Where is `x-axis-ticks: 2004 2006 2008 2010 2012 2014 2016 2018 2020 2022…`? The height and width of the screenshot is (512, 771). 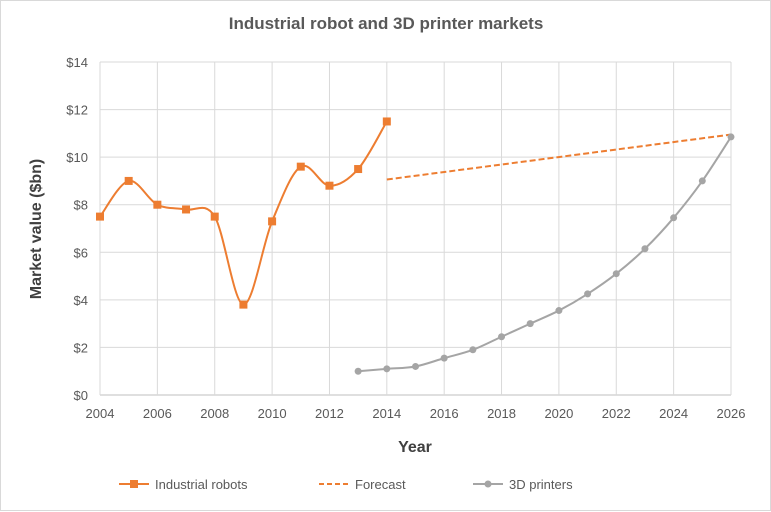 x-axis-ticks: 2004 2006 2008 2010 2012 2014 2016 2018 2020 2022… is located at coordinates (416, 413).